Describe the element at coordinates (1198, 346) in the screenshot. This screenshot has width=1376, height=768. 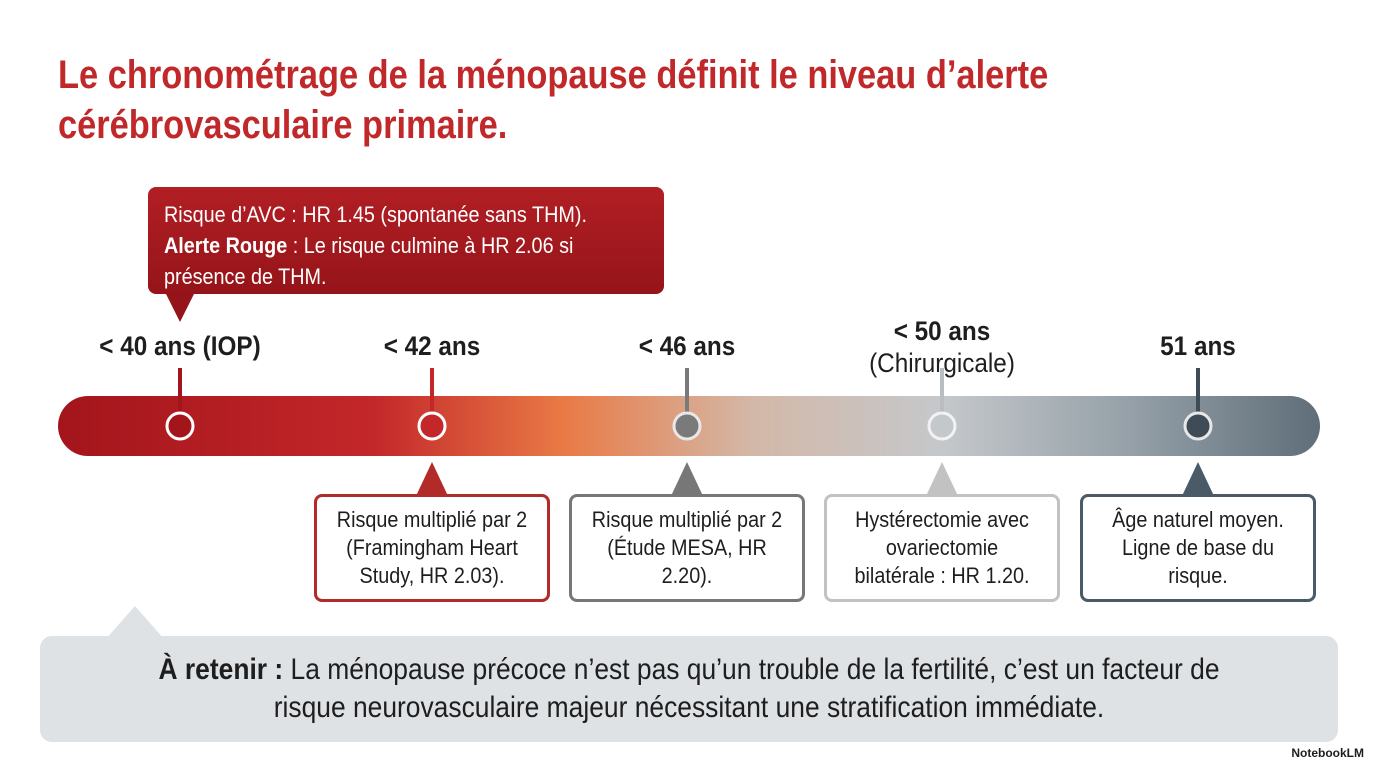
I see `milestone-label: 51 ans` at that location.